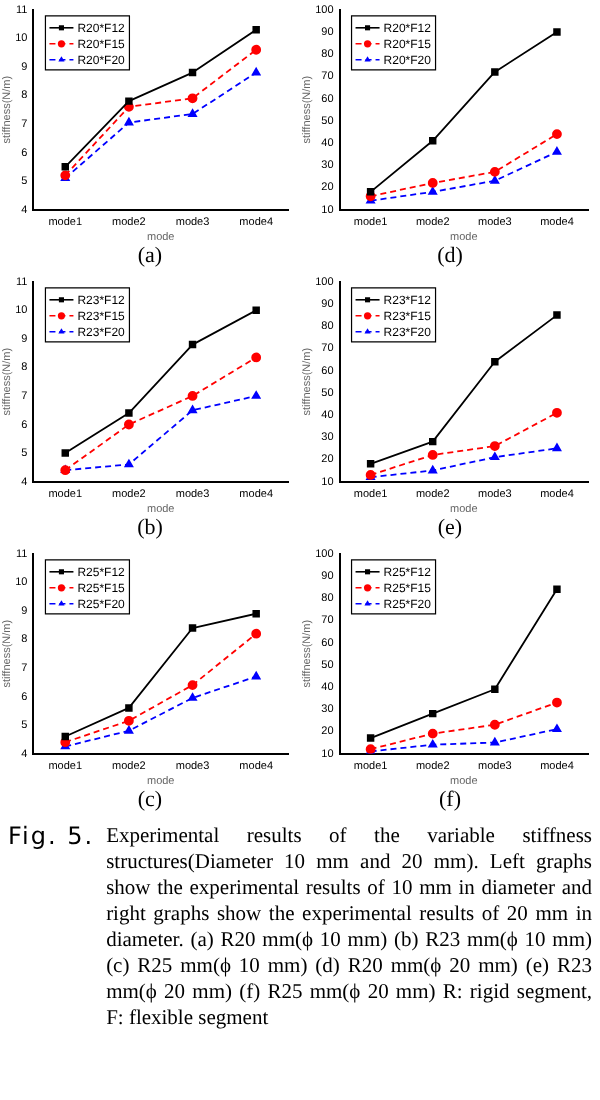  I want to click on text: (e), so click(450, 529).